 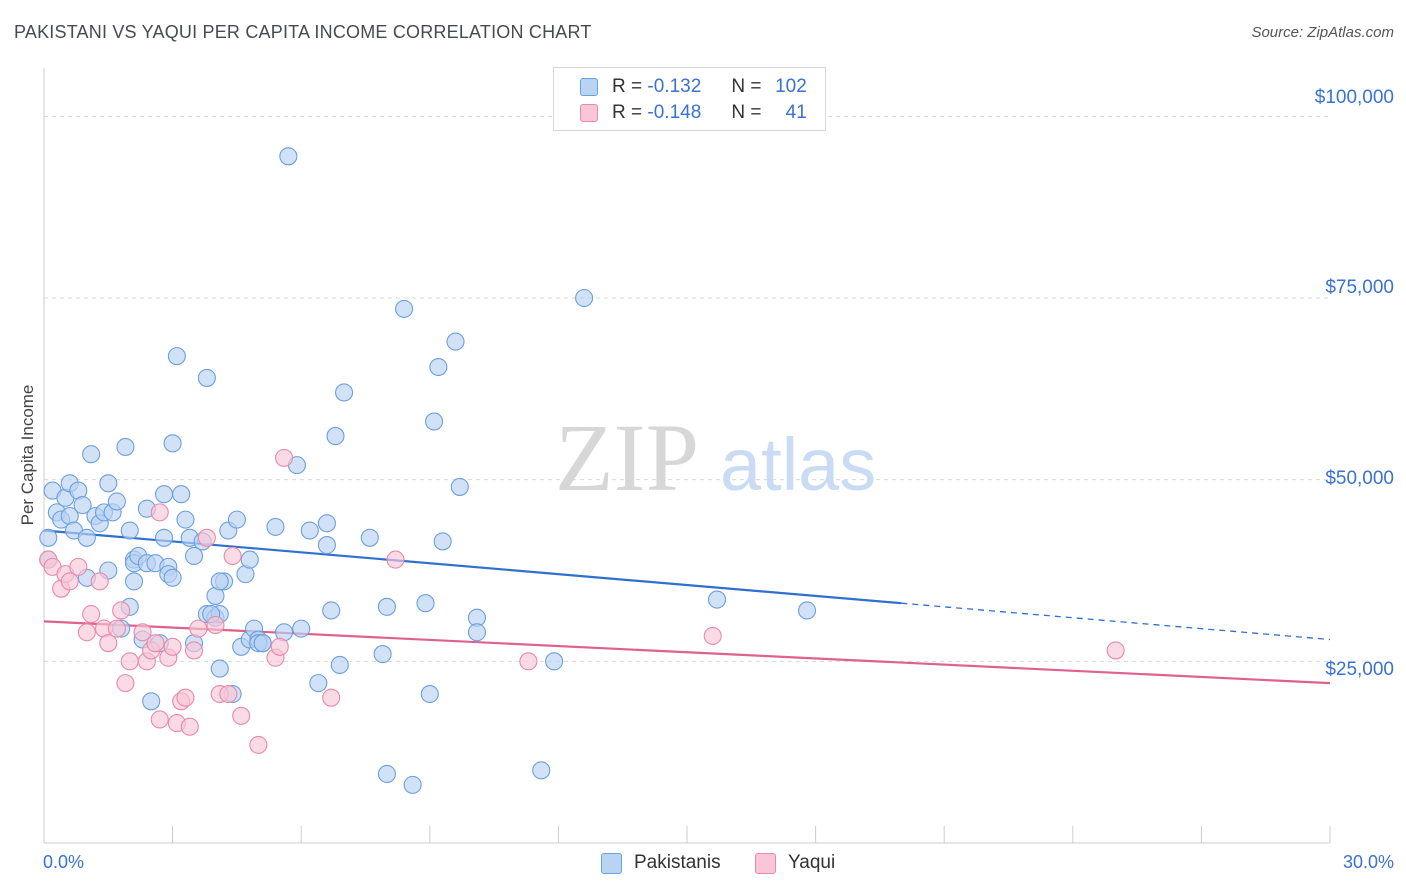 What do you see at coordinates (796, 112) in the screenshot?
I see `legend-n-value: 41` at bounding box center [796, 112].